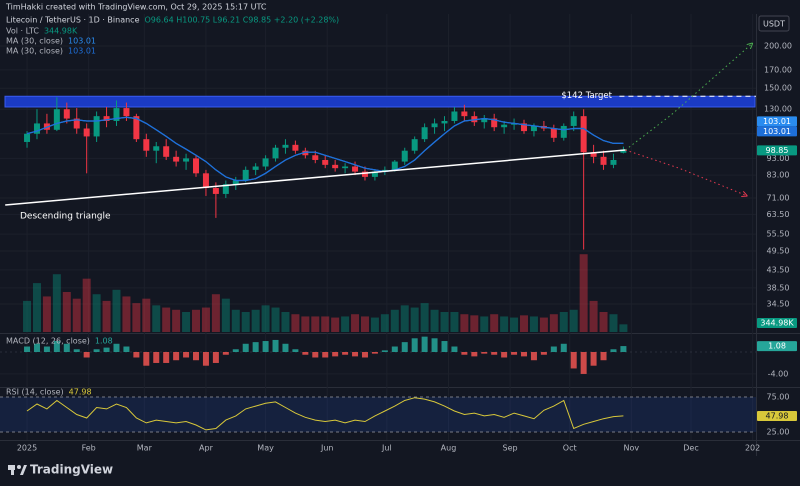 Image resolution: width=800 pixels, height=486 pixels. What do you see at coordinates (22, 31) in the screenshot?
I see `legend-text: Vol · LTC` at bounding box center [22, 31].